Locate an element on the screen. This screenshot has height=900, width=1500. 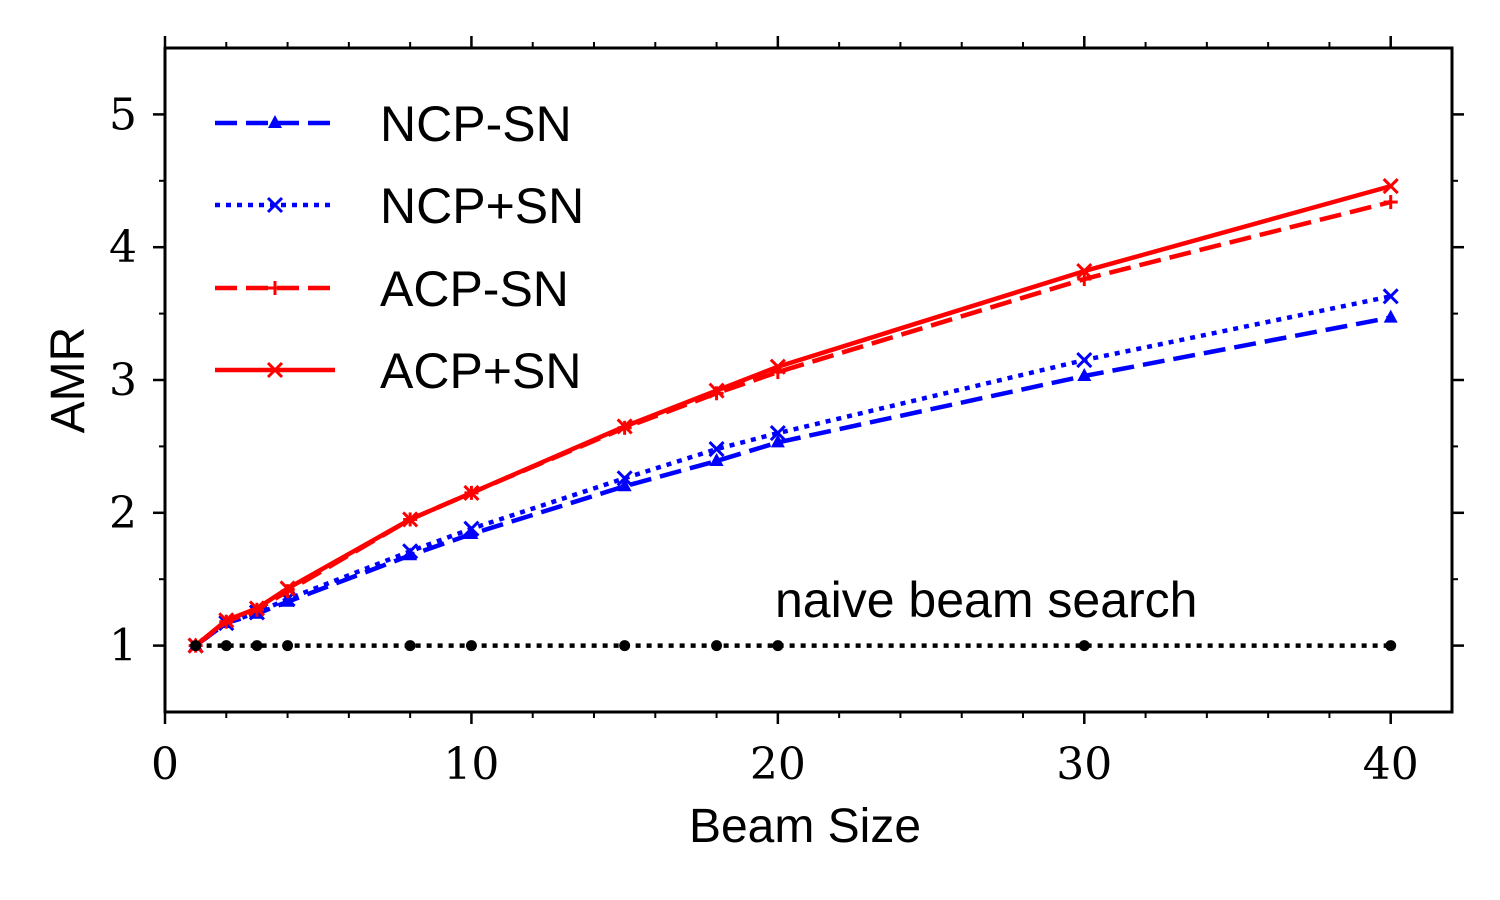
legend: NCP-SN NCP+SN ACP-SN ACP+SN is located at coordinates (399, 247).